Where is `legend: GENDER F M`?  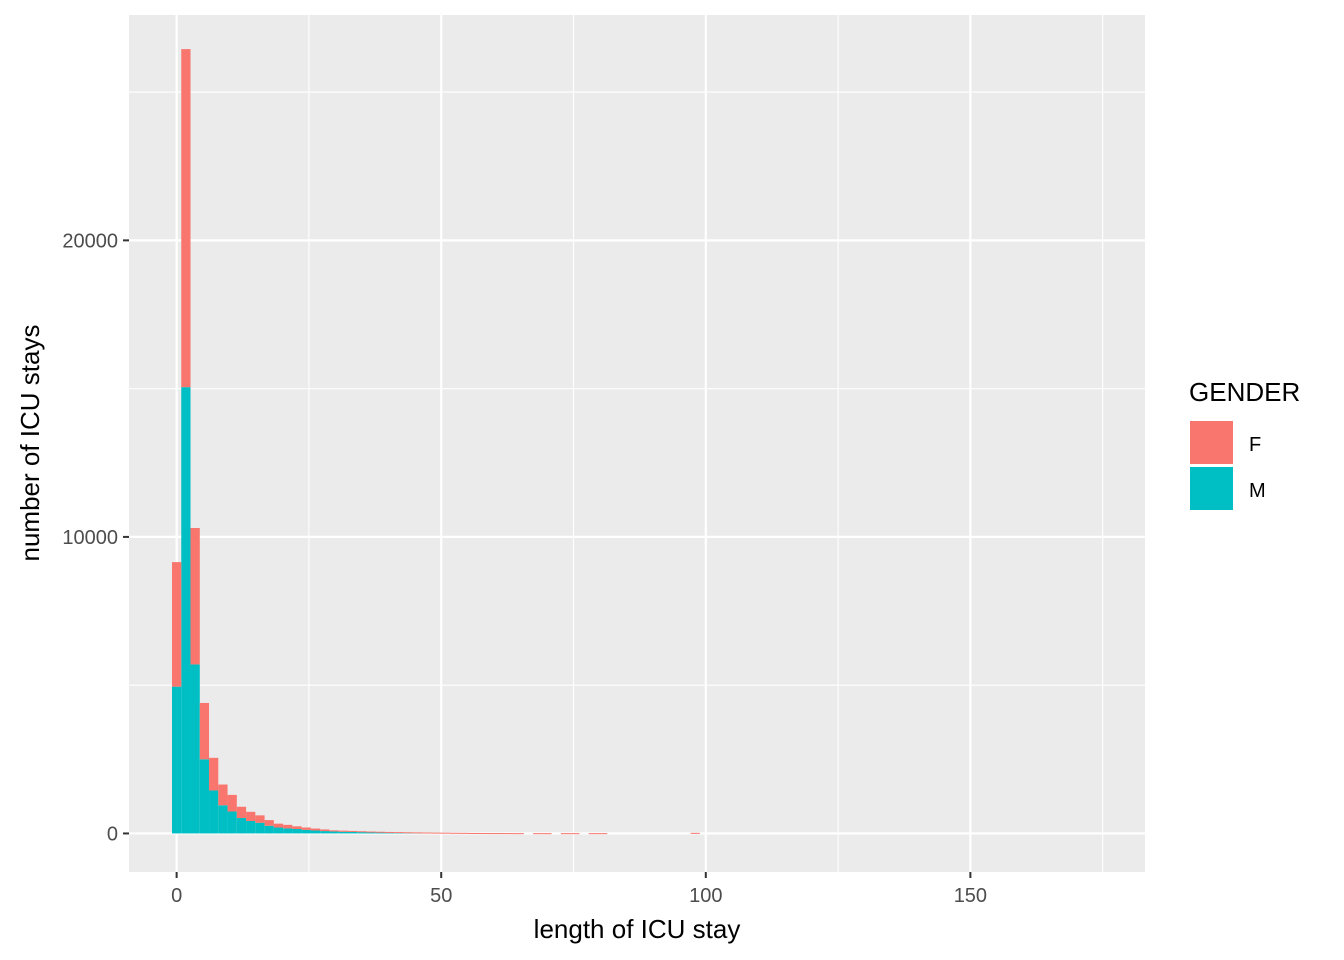
legend: GENDER F M is located at coordinates (1244, 443).